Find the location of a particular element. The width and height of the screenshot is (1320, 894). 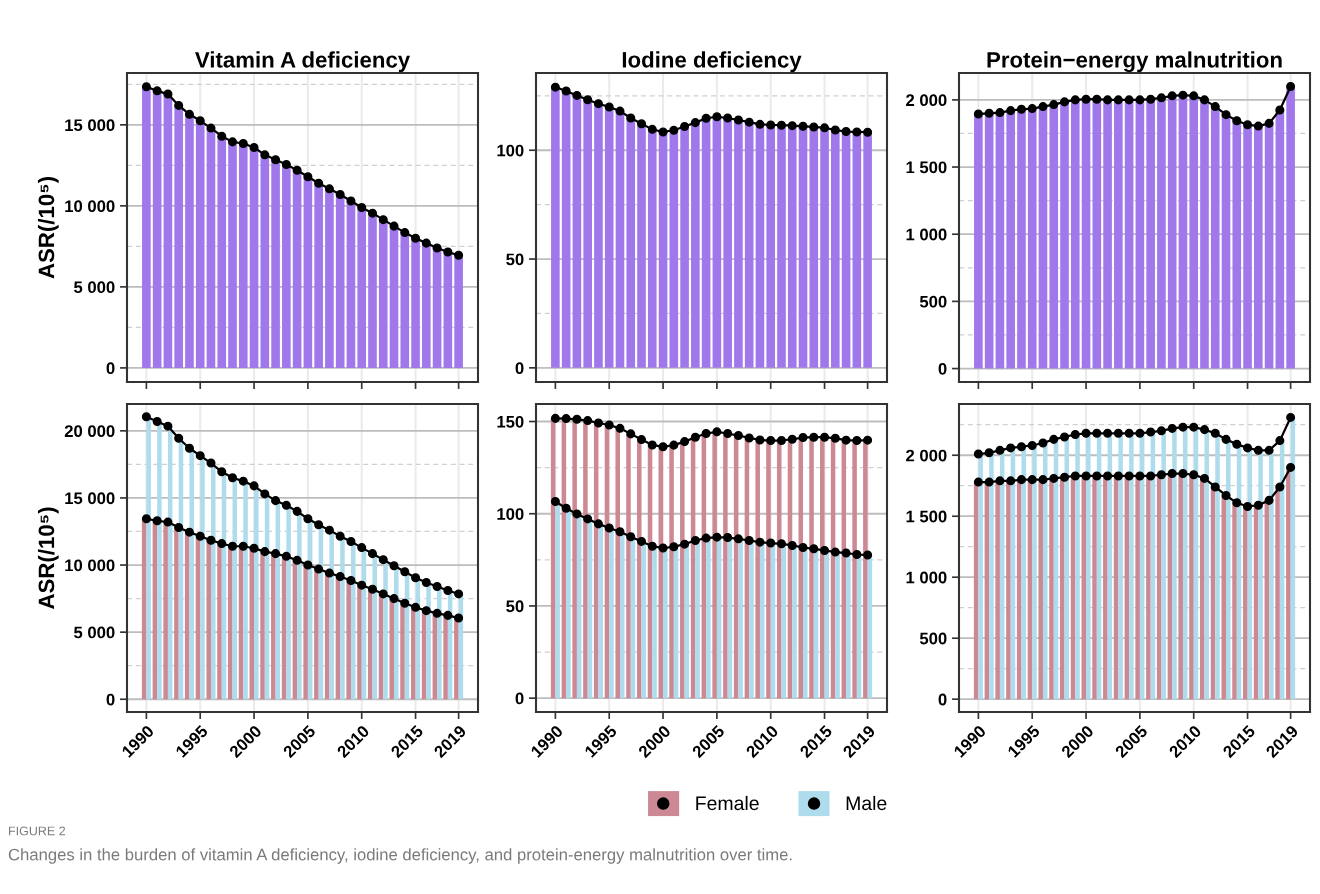

text: Changes in the burden of vitamin A deficiency, iodine deficiency, and protein-energy malnutrition over time. is located at coordinates (400, 856).